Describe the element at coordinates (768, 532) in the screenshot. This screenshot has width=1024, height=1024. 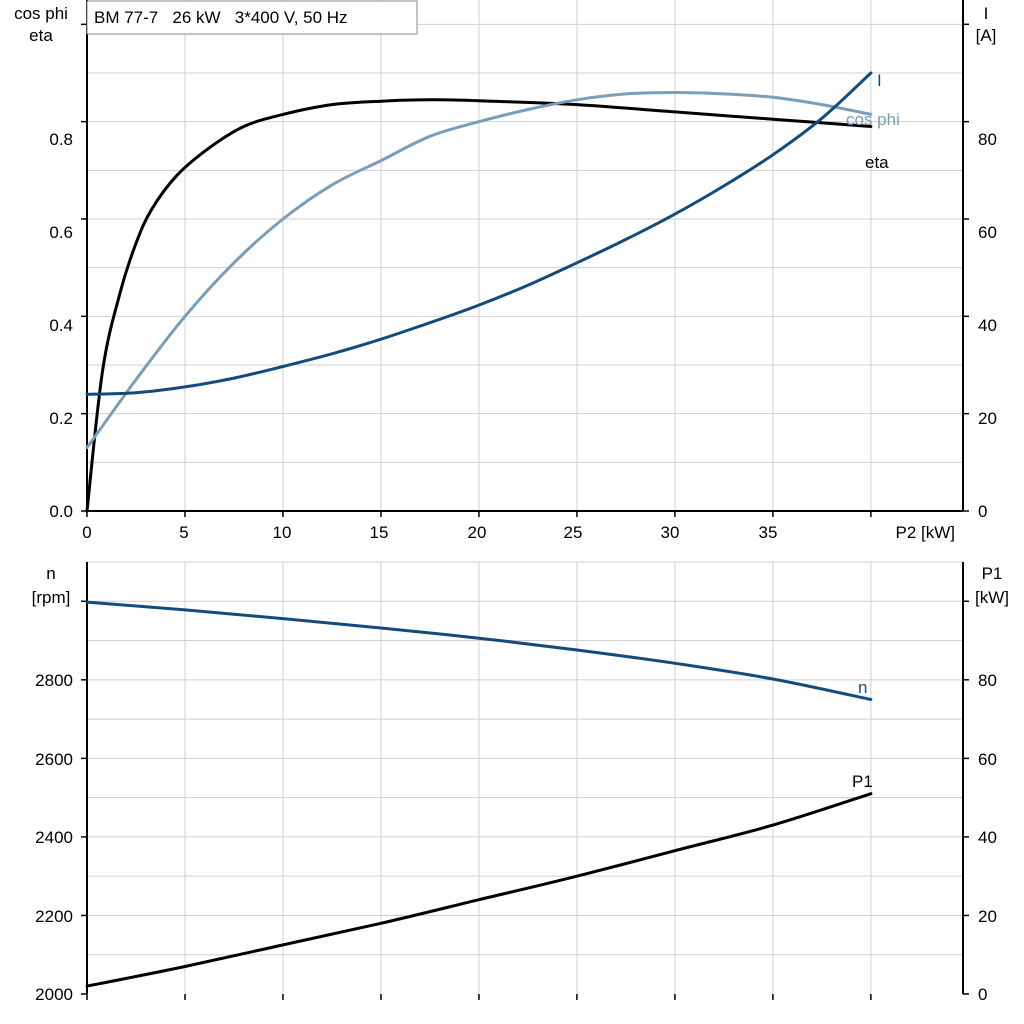
I see `x-tick-label-35: 35` at that location.